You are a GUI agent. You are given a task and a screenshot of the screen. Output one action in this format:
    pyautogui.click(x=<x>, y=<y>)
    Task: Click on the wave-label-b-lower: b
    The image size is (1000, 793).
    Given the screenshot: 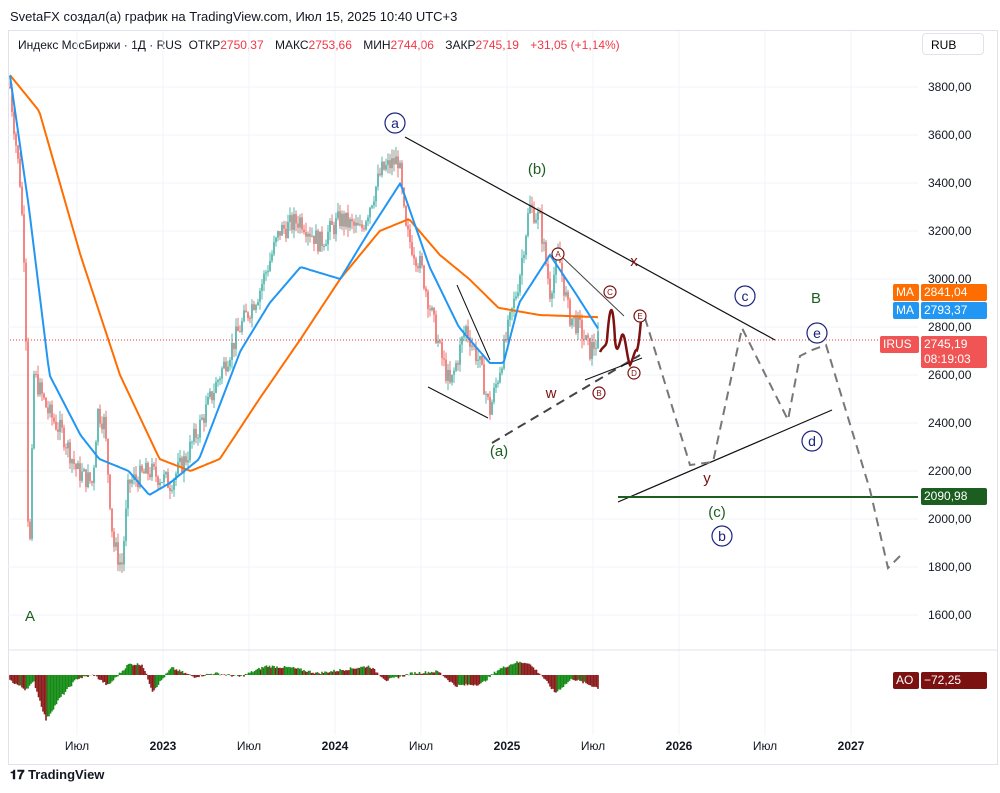 What is the action you would take?
    pyautogui.click(x=722, y=536)
    